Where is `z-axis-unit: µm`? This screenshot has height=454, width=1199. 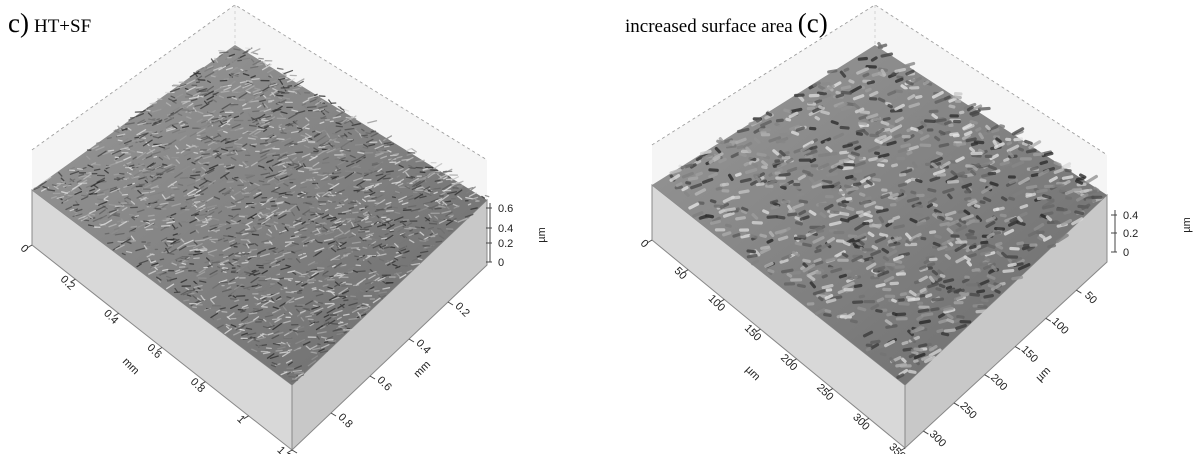 z-axis-unit: µm is located at coordinates (1187, 225).